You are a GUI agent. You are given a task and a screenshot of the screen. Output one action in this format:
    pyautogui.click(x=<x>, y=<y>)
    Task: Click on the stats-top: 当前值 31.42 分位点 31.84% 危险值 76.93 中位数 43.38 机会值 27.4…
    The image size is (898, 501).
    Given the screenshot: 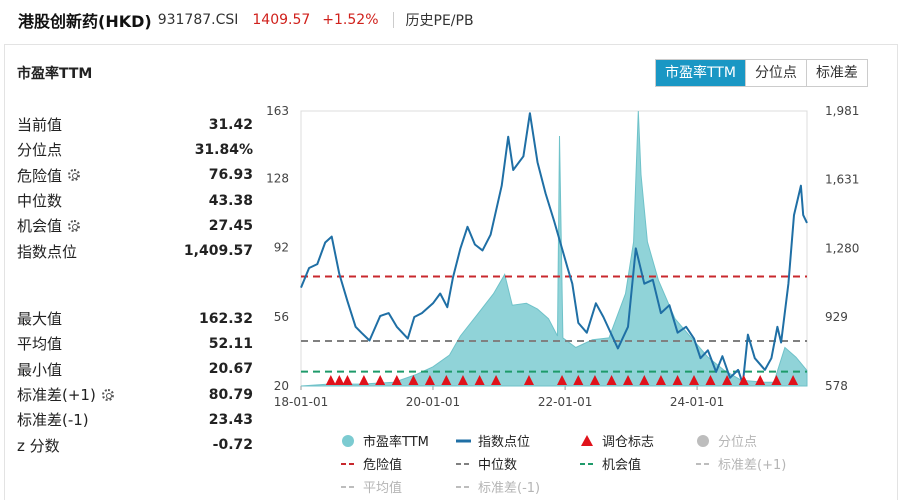 What is the action you would take?
    pyautogui.click(x=135, y=188)
    